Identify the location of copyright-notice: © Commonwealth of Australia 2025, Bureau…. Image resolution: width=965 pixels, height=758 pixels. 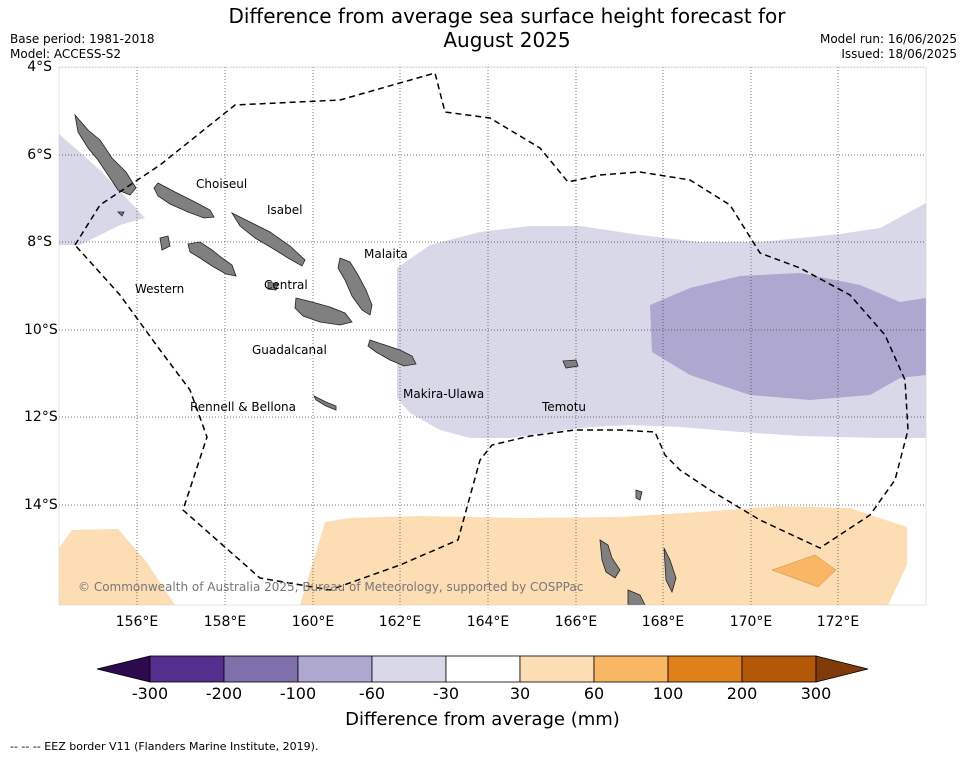
(331, 587).